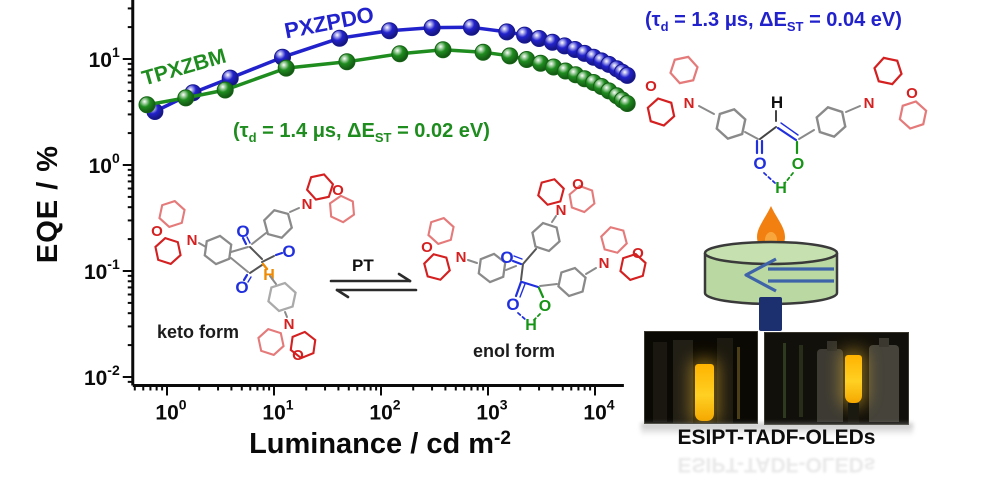  What do you see at coordinates (598, 410) in the screenshot?
I see `svg-text: 10⁴` at bounding box center [598, 410].